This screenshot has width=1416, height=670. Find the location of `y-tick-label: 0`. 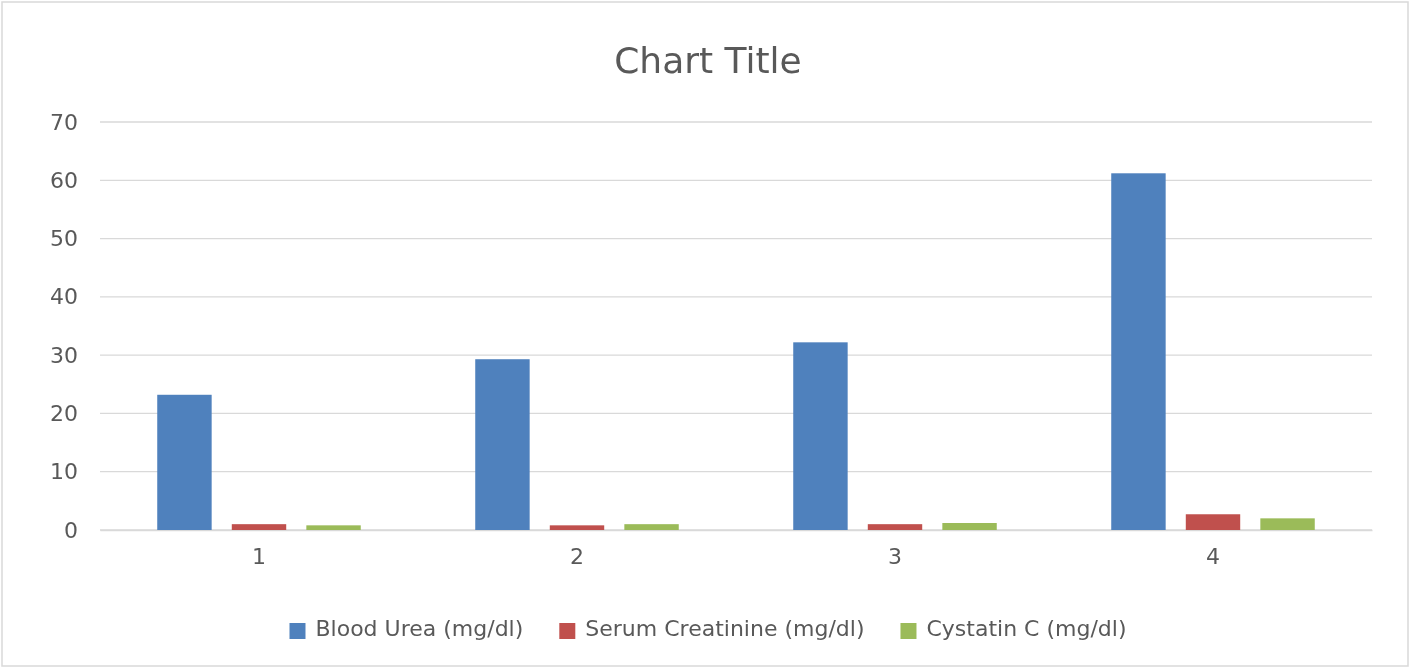

y-tick-label: 0 is located at coordinates (71, 530).